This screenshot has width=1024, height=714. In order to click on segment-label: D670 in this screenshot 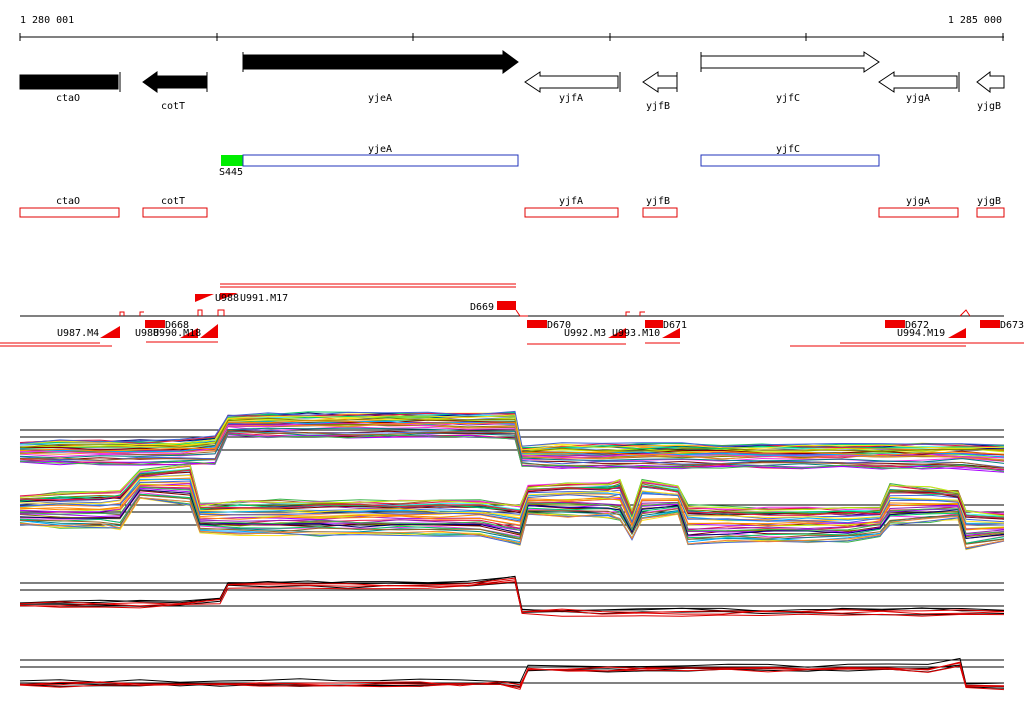, I will do `click(559, 325)`.